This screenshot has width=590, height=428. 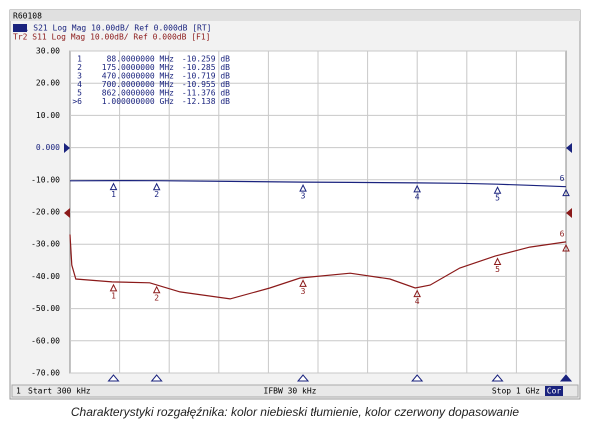 What do you see at coordinates (206, 59) in the screenshot?
I see `marker-value: -10.259 dB` at bounding box center [206, 59].